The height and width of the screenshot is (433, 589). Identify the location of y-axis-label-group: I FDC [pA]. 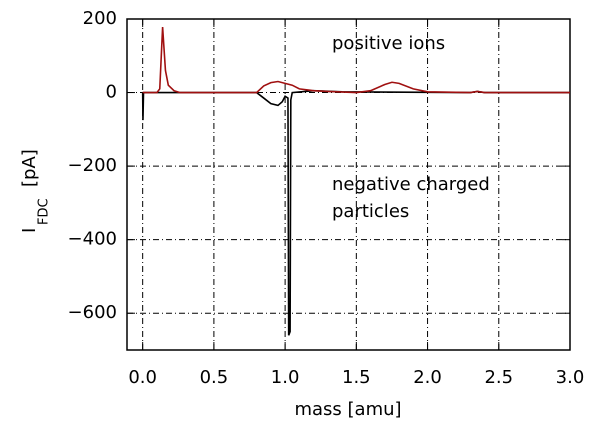
(35, 191).